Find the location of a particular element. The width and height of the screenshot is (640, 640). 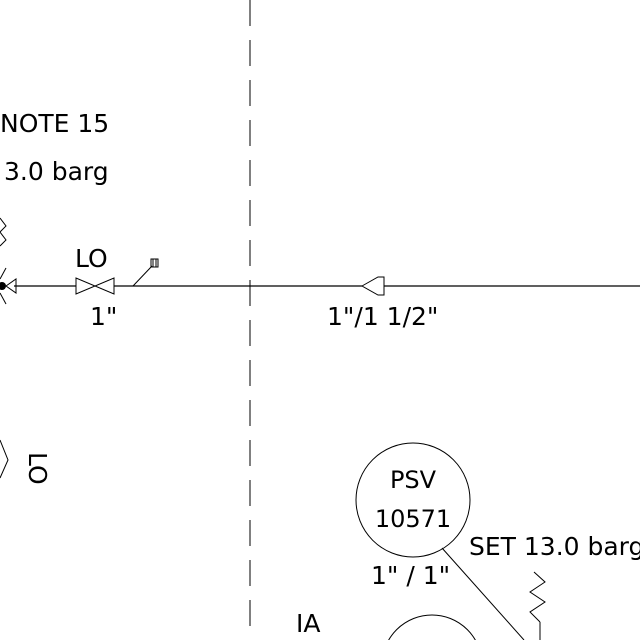

left-edge-instrument-symbol is located at coordinates (8, 286).